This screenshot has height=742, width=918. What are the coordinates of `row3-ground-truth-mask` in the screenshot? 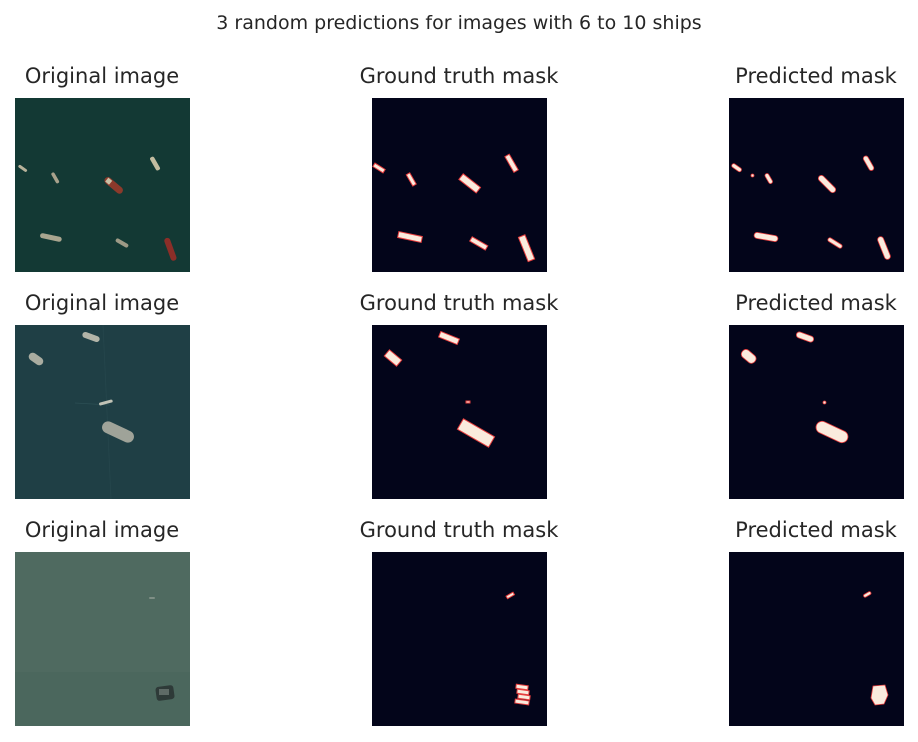 It's located at (459, 639).